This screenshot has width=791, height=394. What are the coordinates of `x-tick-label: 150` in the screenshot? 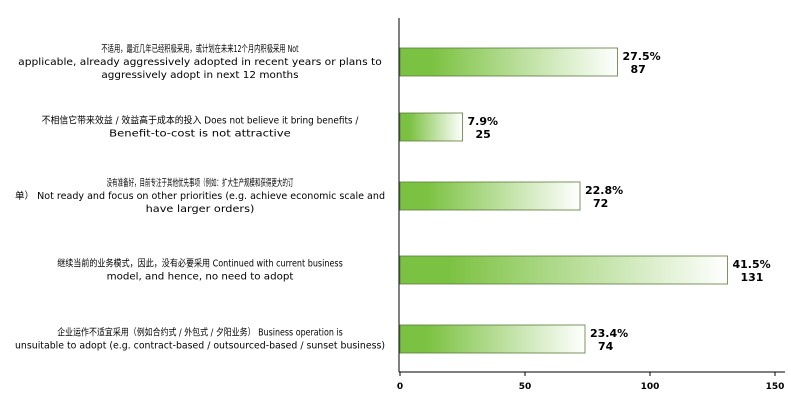 It's located at (775, 387).